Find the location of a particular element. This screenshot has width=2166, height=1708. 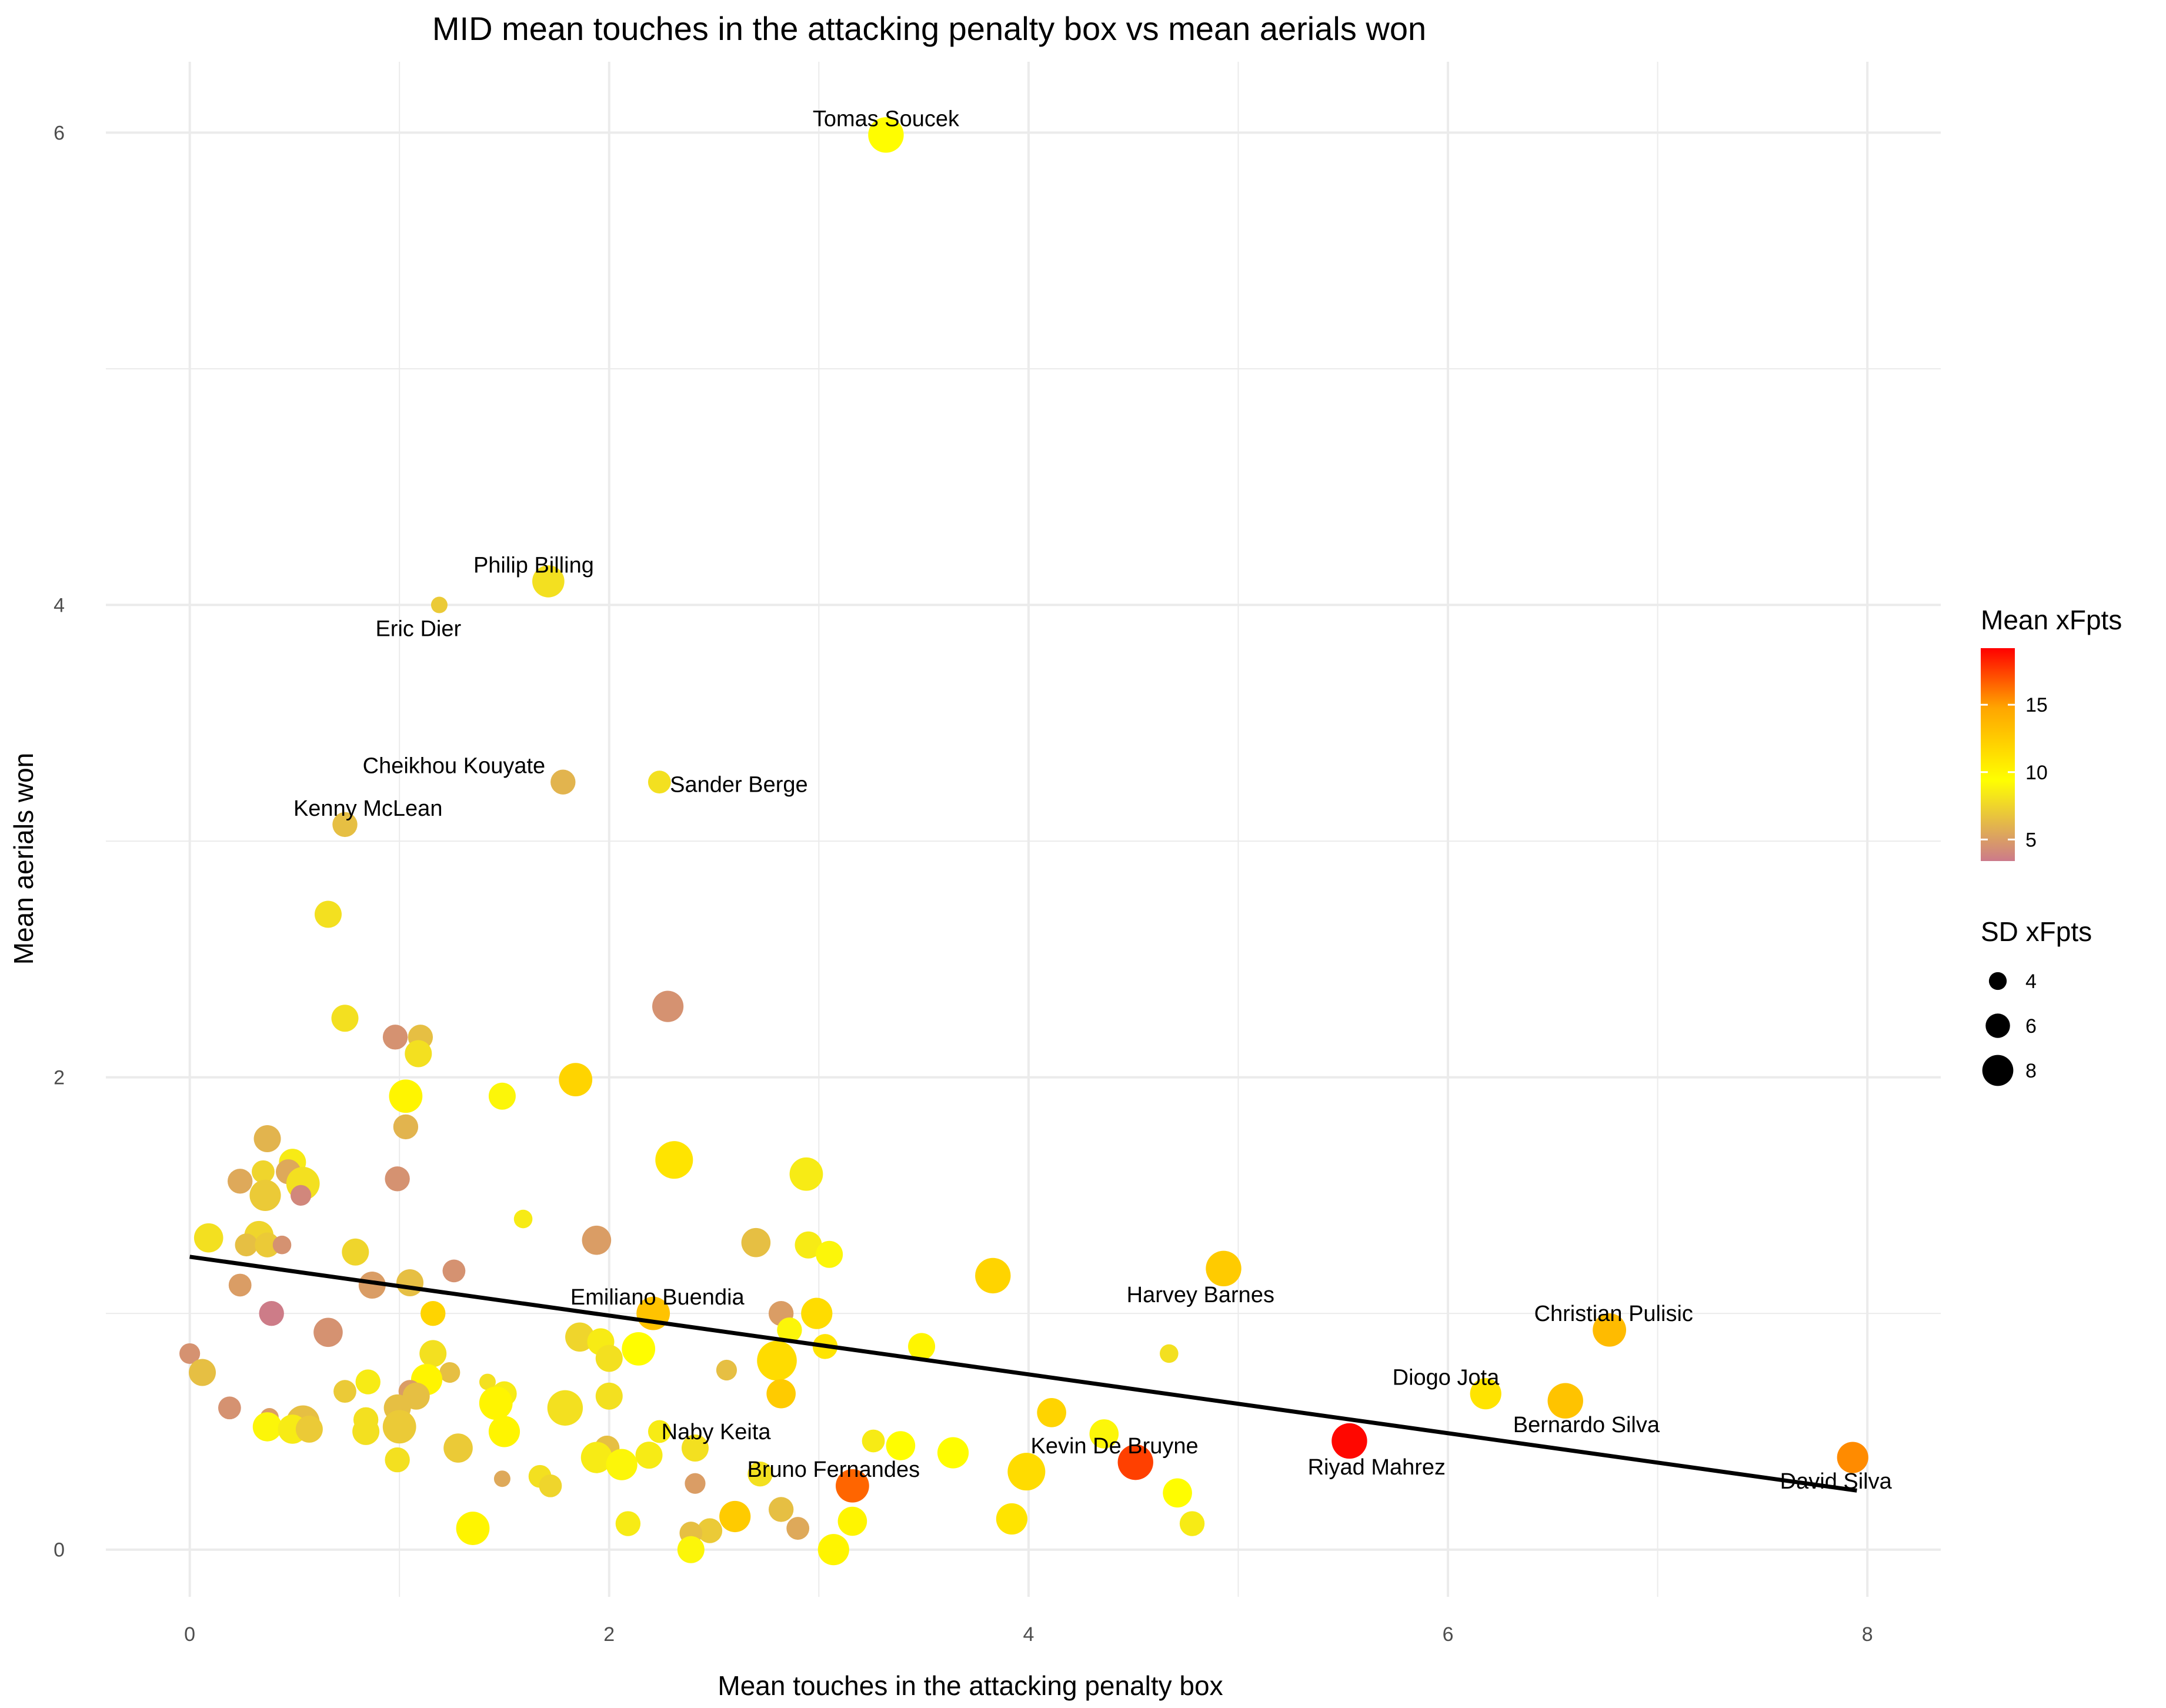

x-tick-label: 6 is located at coordinates (1448, 1634).